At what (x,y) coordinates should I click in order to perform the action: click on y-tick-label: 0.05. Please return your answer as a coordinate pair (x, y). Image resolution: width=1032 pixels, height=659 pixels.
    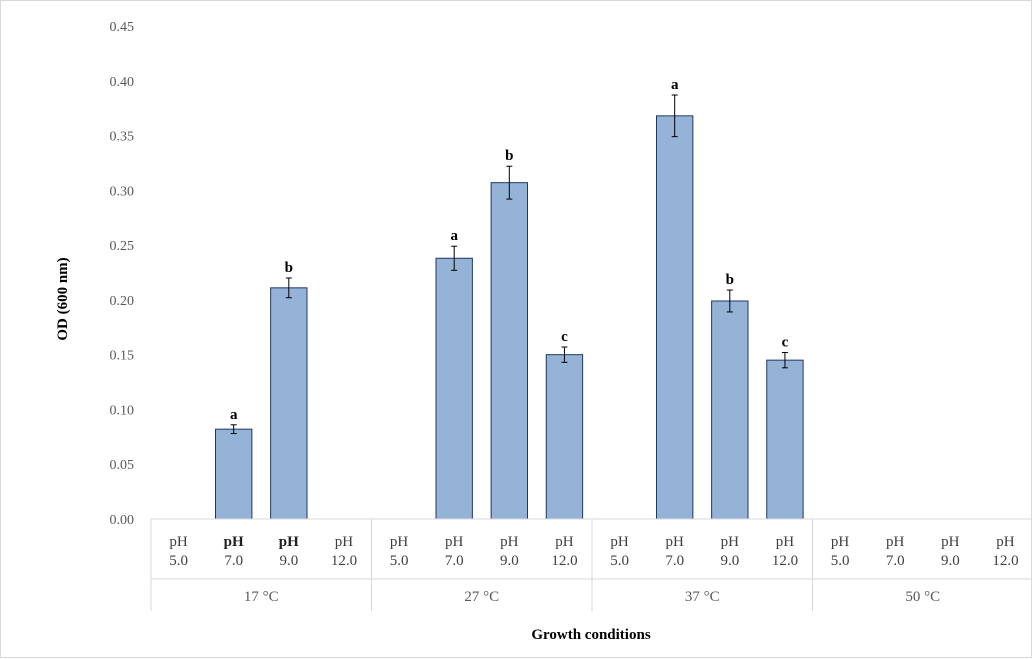
    Looking at the image, I should click on (122, 465).